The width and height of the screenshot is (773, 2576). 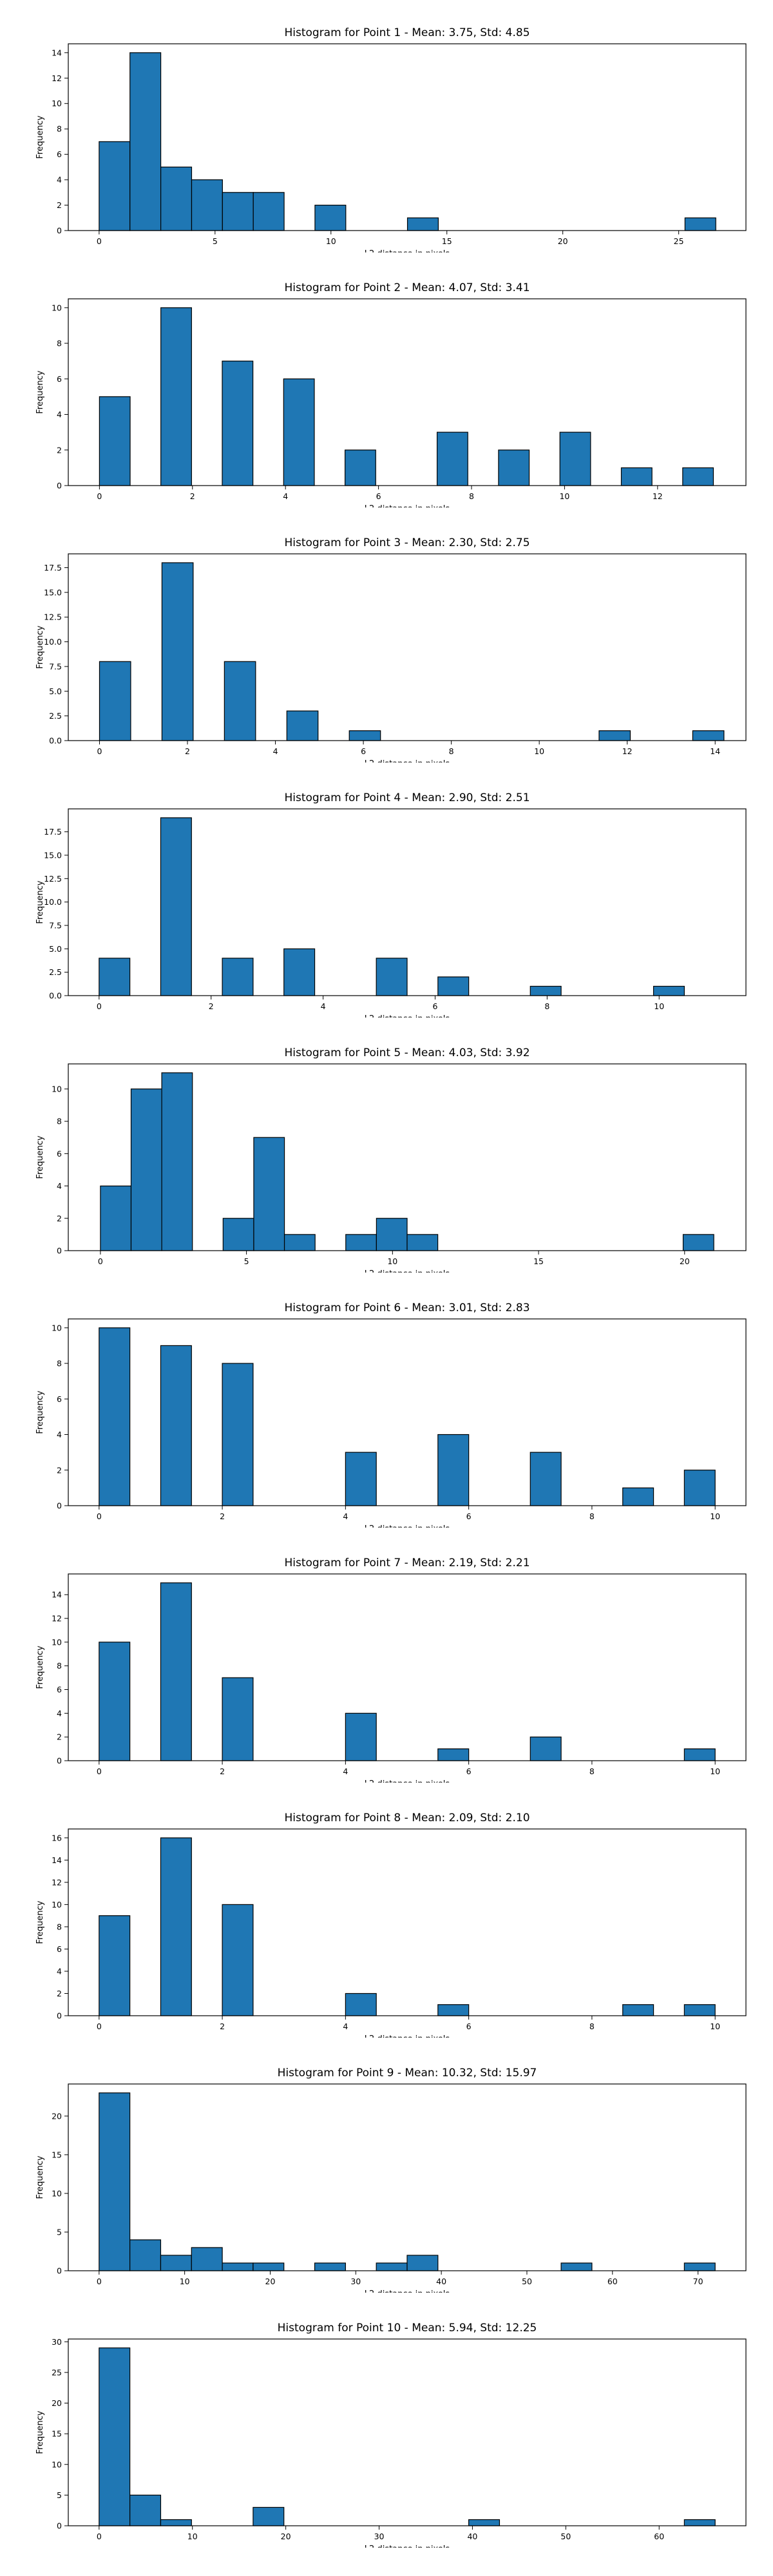 What do you see at coordinates (57, 2372) in the screenshot?
I see `y-tick-label: 25` at bounding box center [57, 2372].